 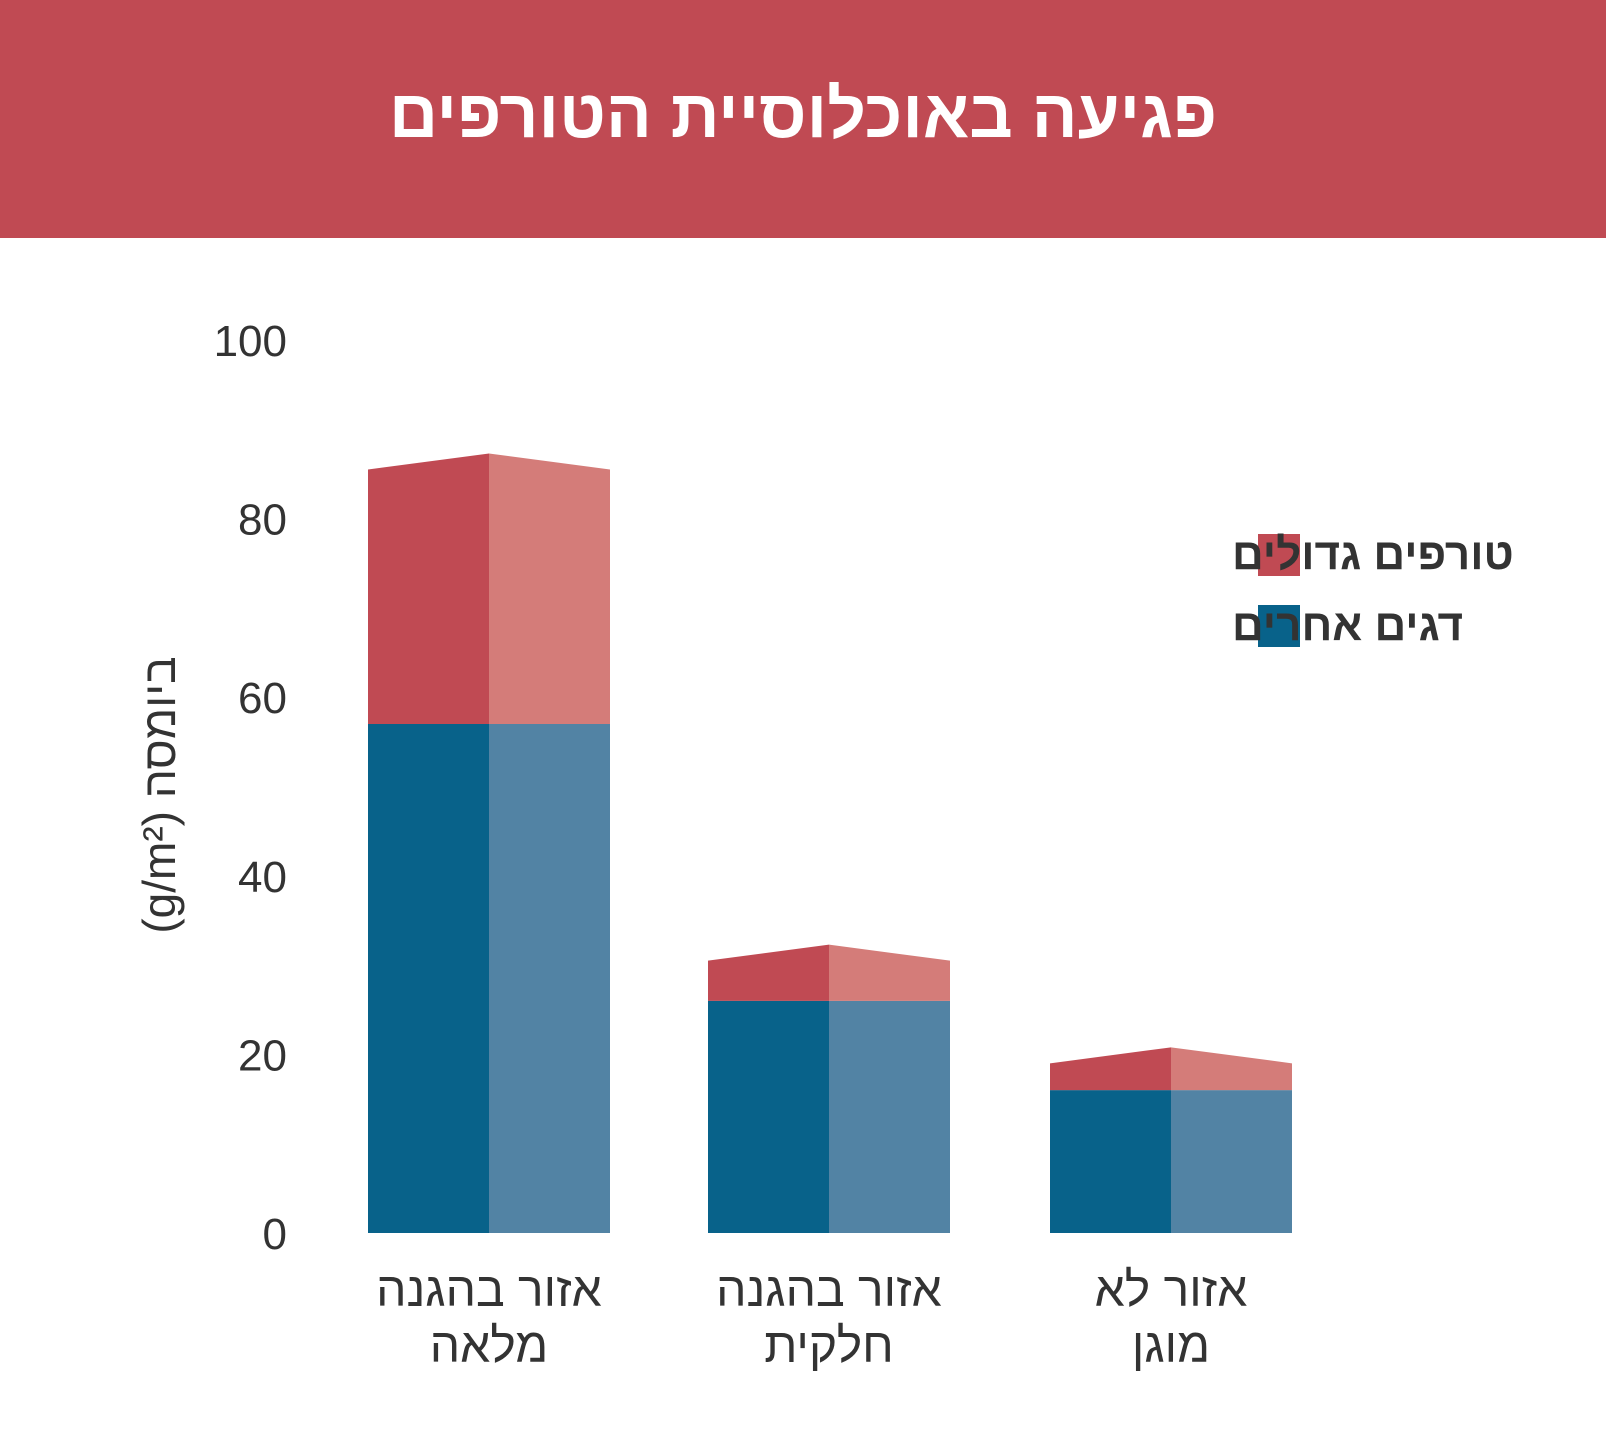 I want to click on x-tick-label: אזור לא, so click(x=1171, y=1290).